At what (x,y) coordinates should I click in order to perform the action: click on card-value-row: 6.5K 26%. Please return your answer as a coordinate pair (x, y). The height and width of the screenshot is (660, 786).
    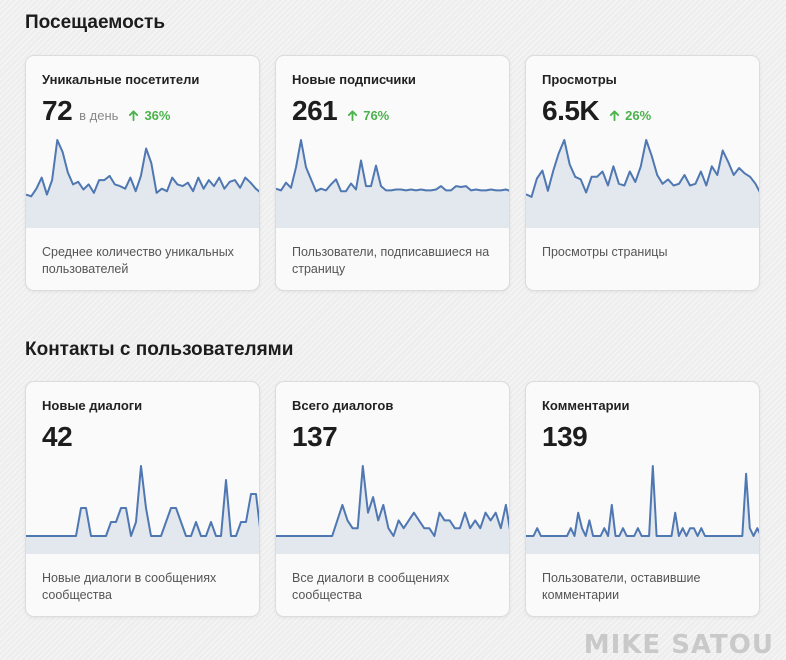
    Looking at the image, I should click on (596, 111).